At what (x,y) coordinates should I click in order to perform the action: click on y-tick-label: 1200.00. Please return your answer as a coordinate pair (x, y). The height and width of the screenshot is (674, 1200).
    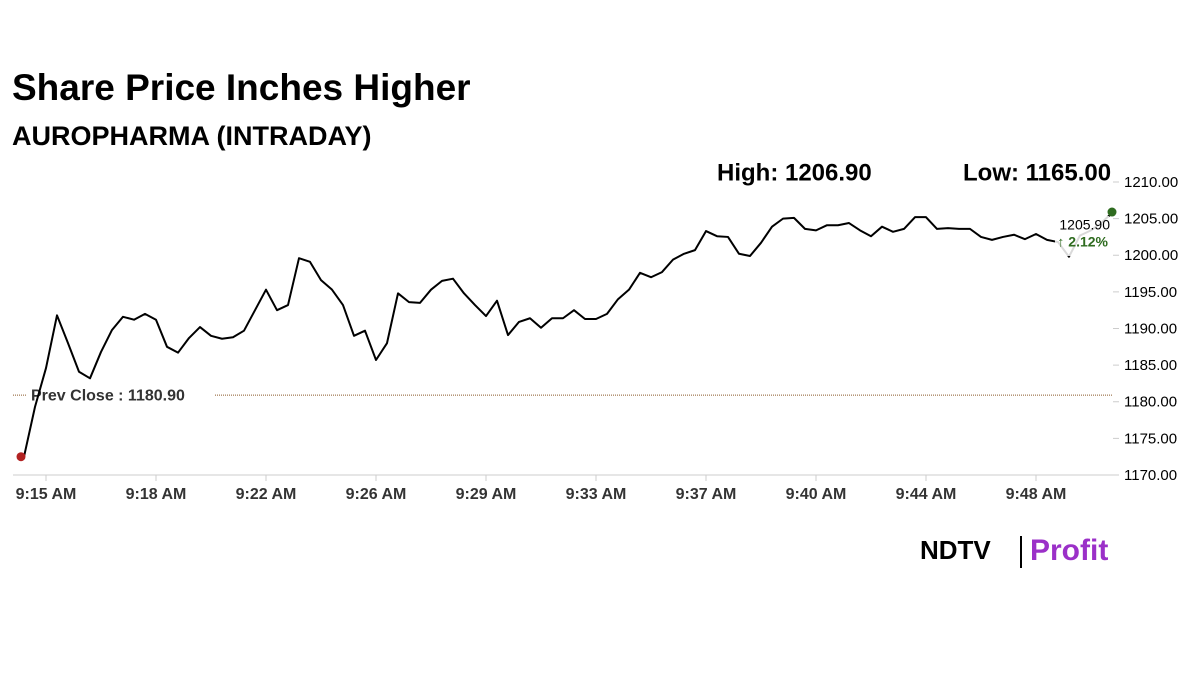
    Looking at the image, I should click on (1151, 255).